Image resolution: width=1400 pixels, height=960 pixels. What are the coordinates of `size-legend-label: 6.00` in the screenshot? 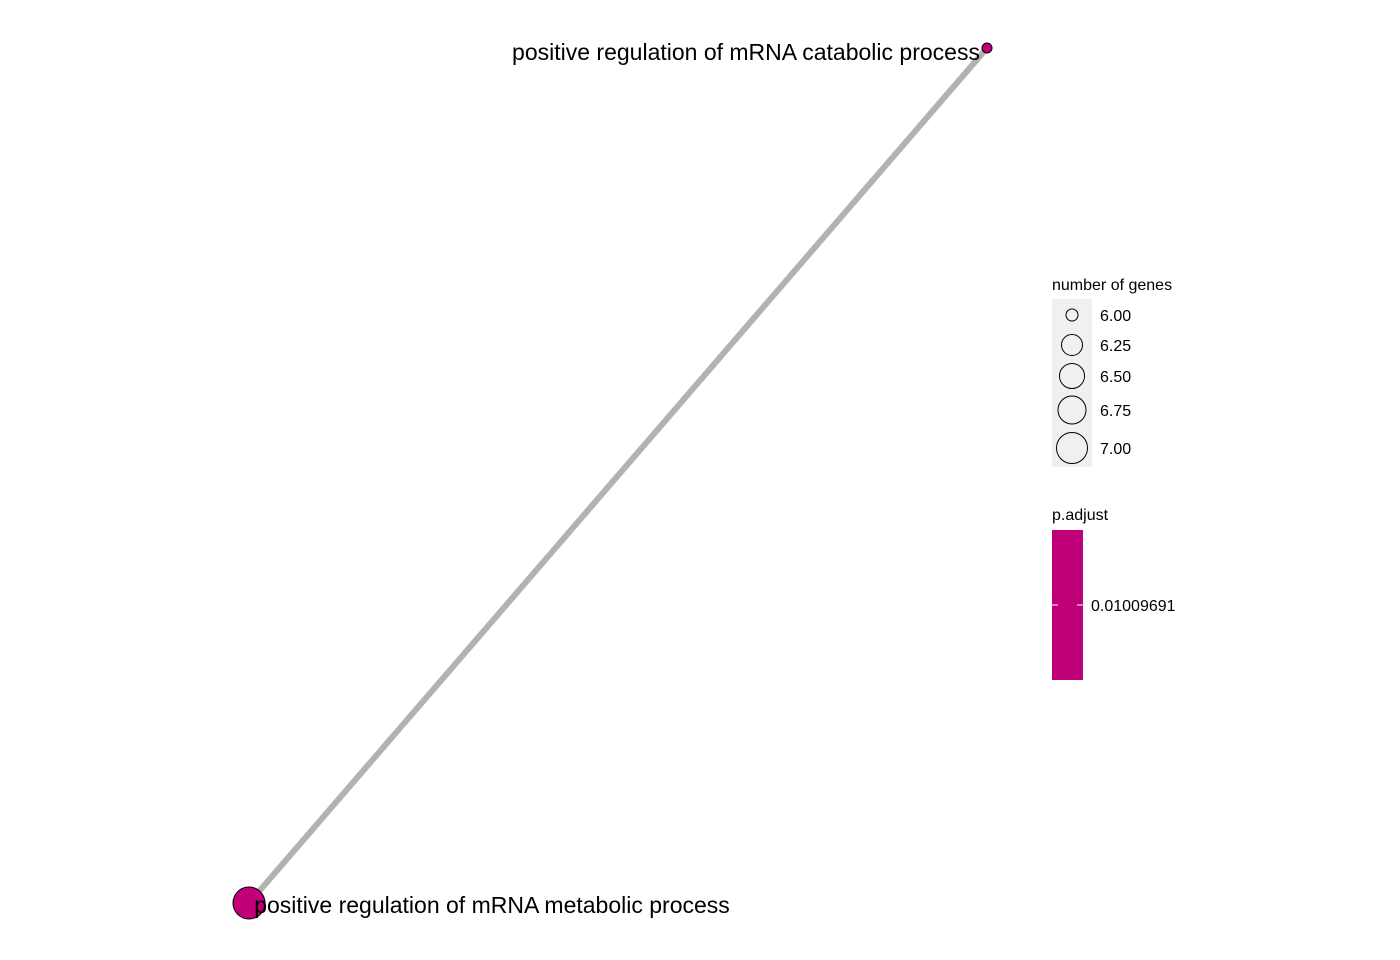 It's located at (1115, 316).